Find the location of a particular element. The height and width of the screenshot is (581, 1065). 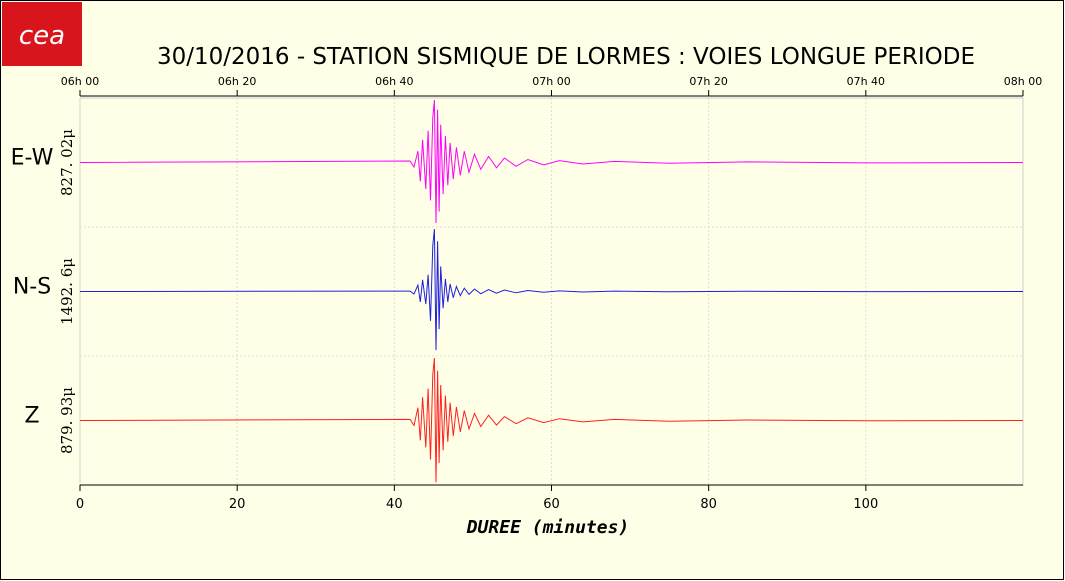

trace-name: E-W is located at coordinates (32, 158).